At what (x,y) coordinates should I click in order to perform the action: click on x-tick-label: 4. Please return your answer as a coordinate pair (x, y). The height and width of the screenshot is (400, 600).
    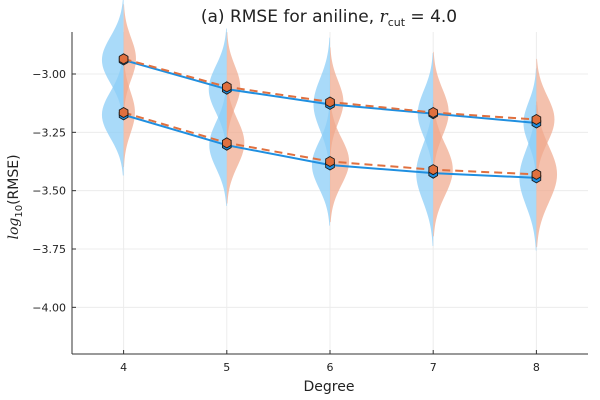
    Looking at the image, I should click on (123, 367).